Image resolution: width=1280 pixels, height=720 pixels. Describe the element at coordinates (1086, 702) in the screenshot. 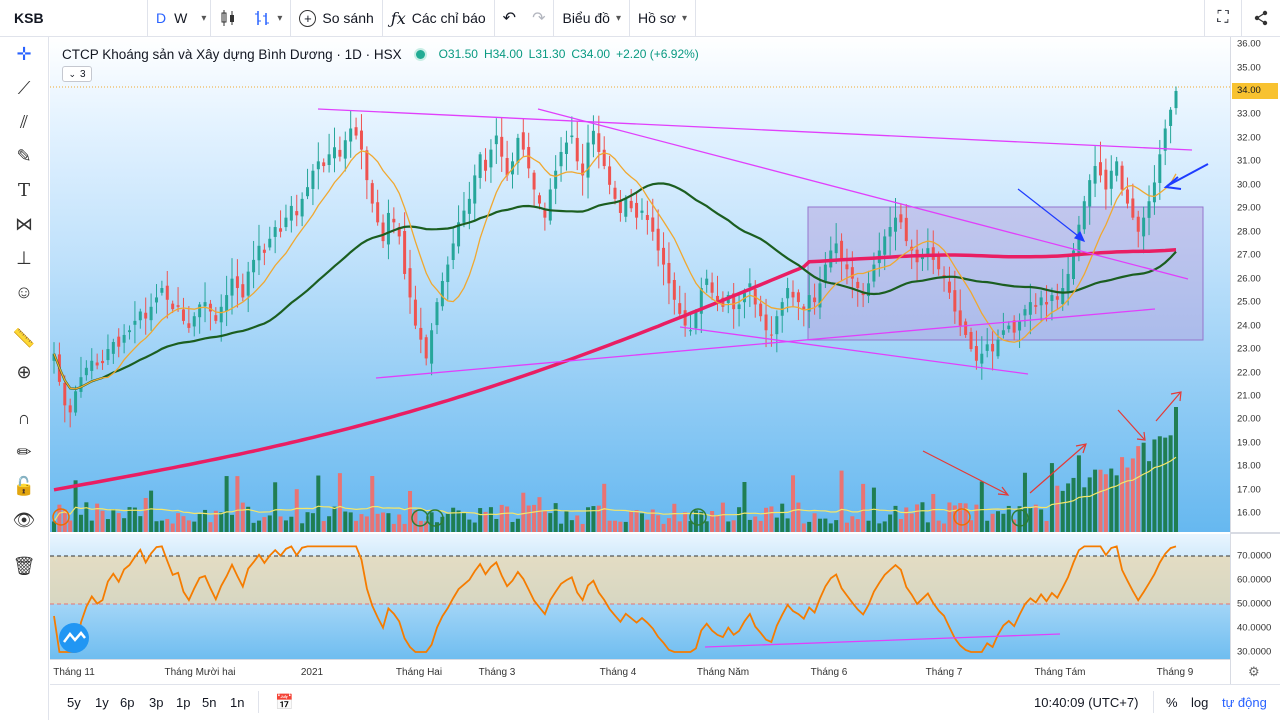

I see `timezone-clock: 10:40:09 (UTC+7)` at that location.